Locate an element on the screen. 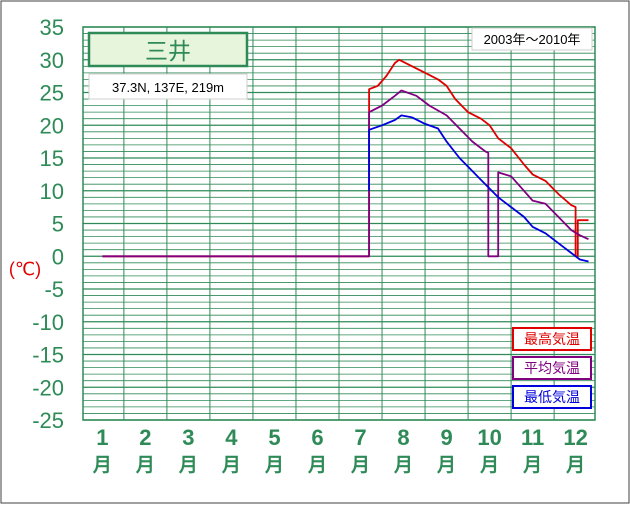 The image size is (630, 509). y-tick-label: 30 is located at coordinates (52, 60).